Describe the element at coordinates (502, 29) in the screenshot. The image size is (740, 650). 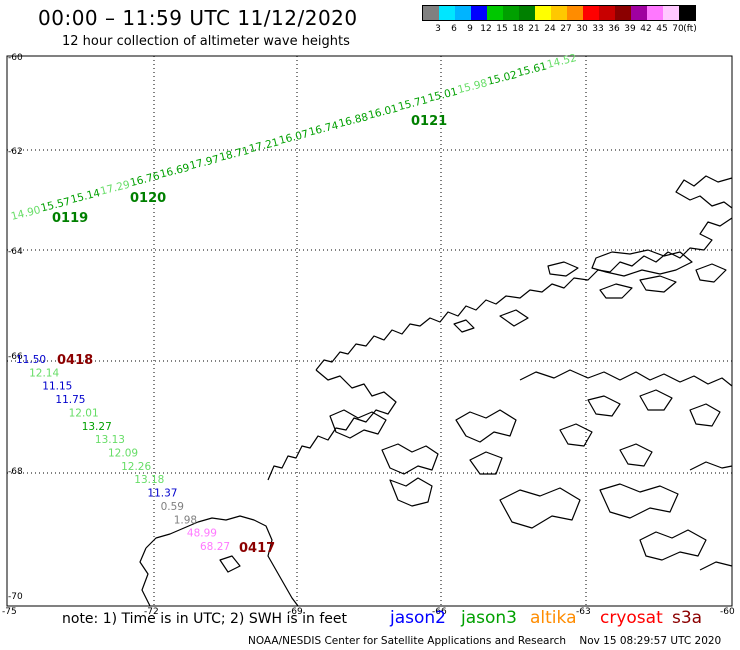
I see `scale-tick-label: 15` at that location.